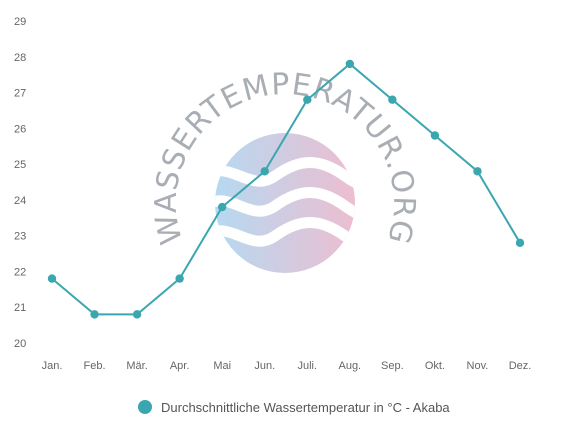 This screenshot has width=567, height=432. What do you see at coordinates (20, 94) in the screenshot?
I see `y-tick-label: 27` at bounding box center [20, 94].